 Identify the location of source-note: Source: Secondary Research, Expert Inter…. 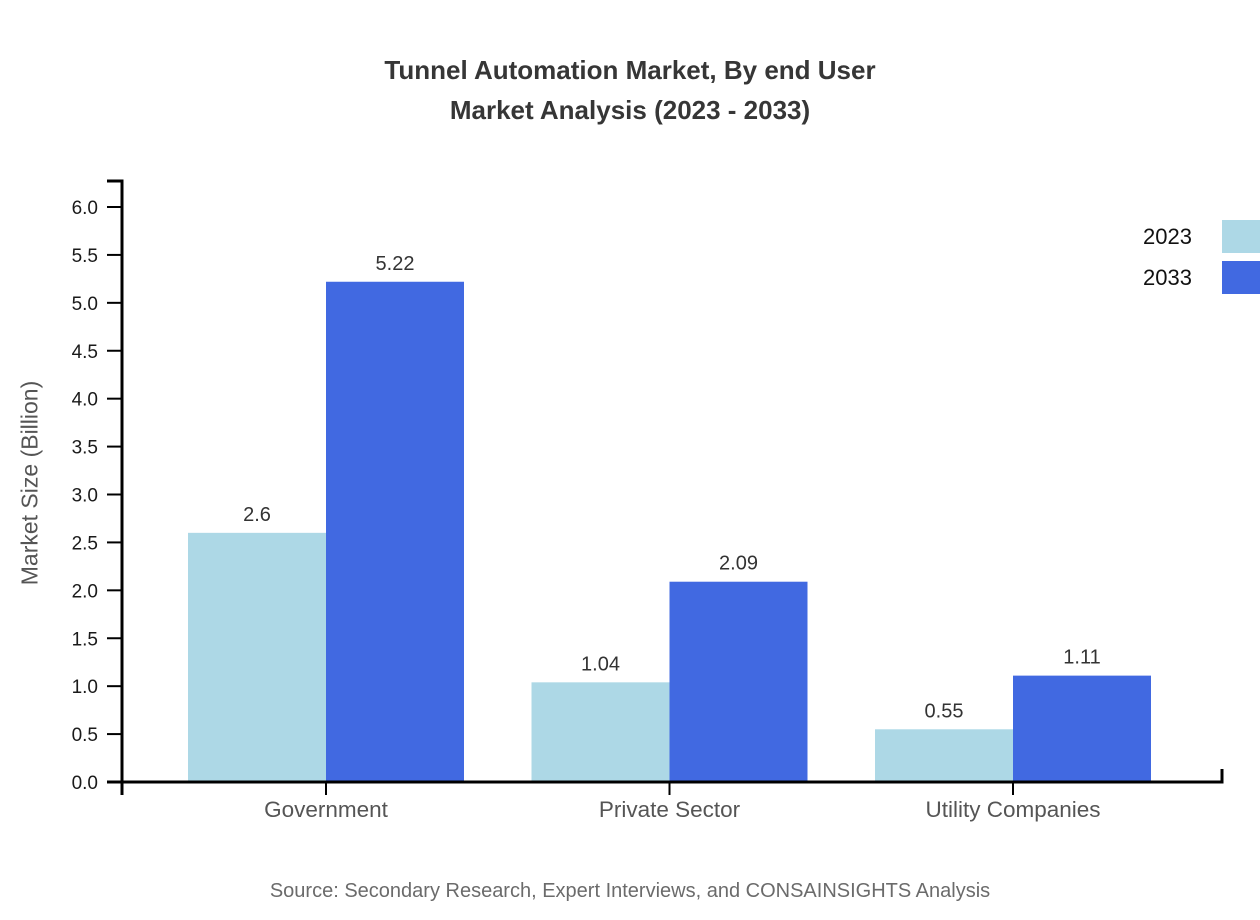
(630, 891).